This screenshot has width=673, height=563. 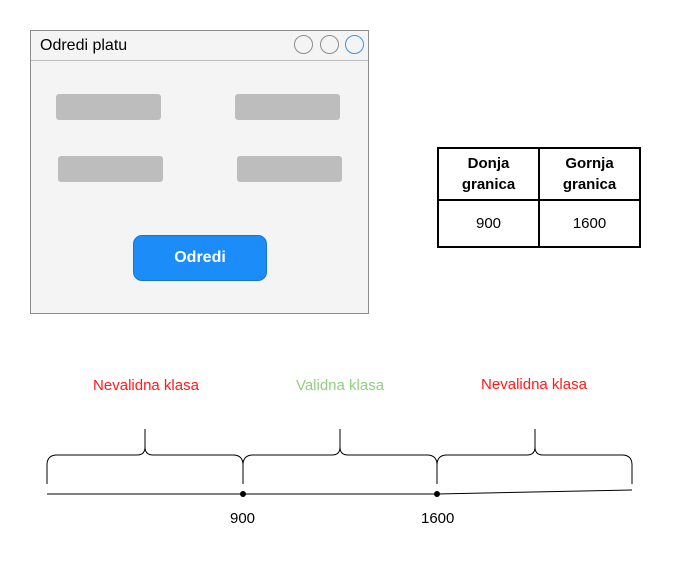 What do you see at coordinates (354, 44) in the screenshot?
I see `close-button` at bounding box center [354, 44].